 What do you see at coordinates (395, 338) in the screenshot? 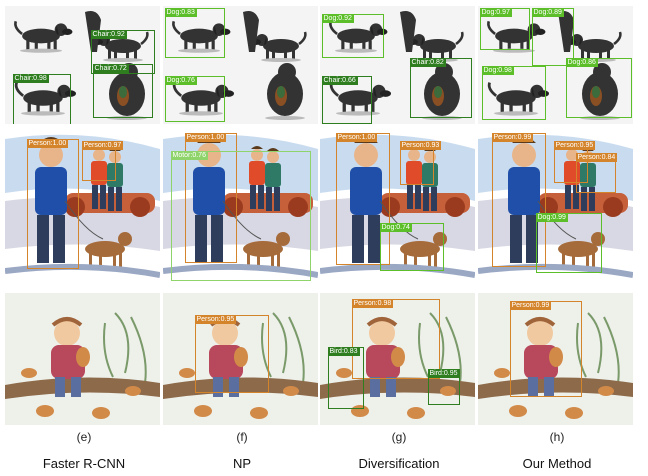
I see `detection-box: Person:0.98` at bounding box center [395, 338].